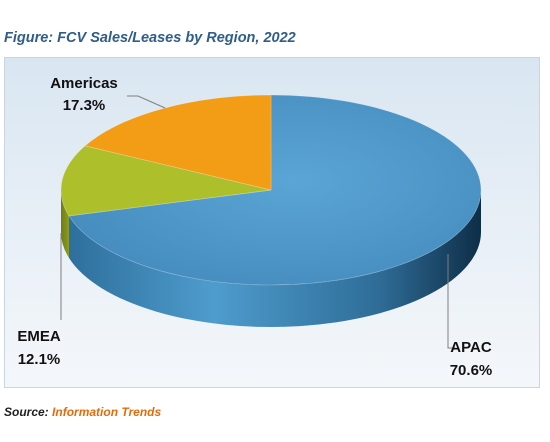 The width and height of the screenshot is (550, 442). What do you see at coordinates (471, 370) in the screenshot?
I see `value-apac: 70.6%` at bounding box center [471, 370].